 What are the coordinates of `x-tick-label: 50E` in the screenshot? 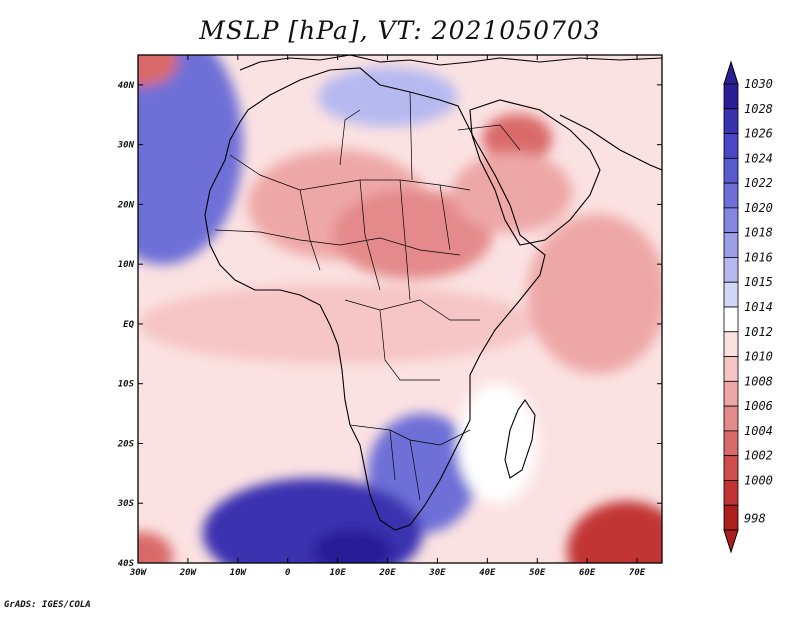 It's located at (537, 573).